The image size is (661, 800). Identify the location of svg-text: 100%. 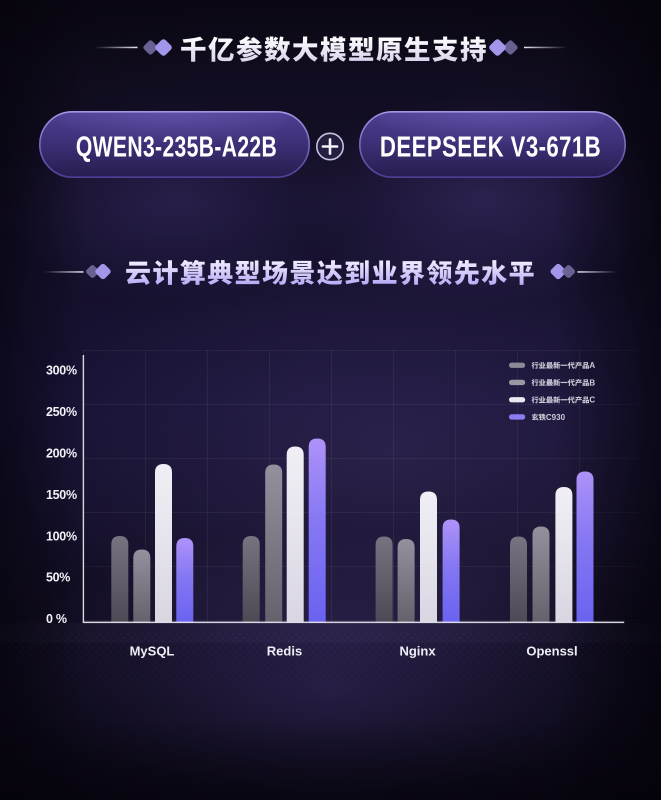
(61, 536).